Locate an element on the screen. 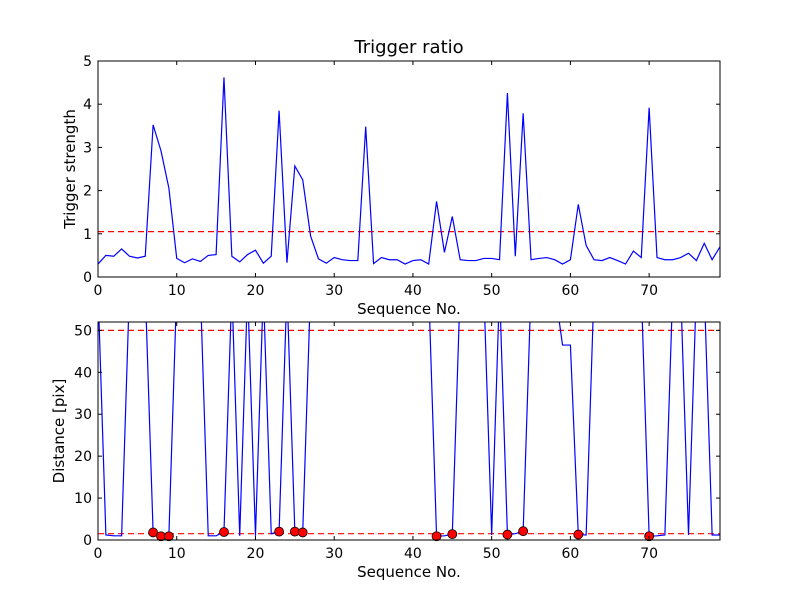  y-tick-label: 1 is located at coordinates (87, 235).